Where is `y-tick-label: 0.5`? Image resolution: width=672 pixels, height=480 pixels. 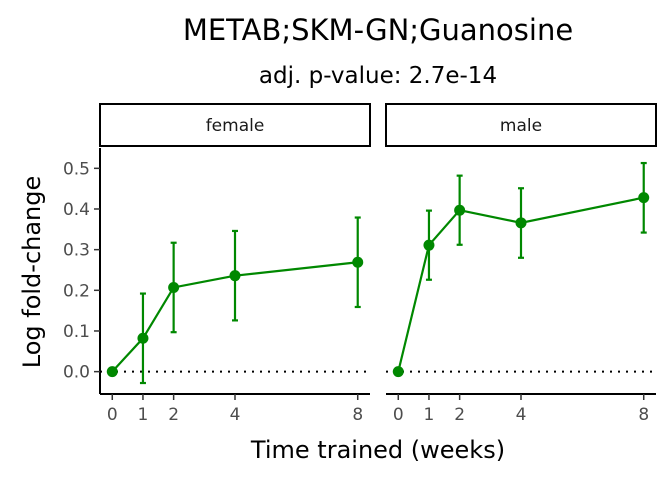
y-tick-label: 0.5 is located at coordinates (76, 169).